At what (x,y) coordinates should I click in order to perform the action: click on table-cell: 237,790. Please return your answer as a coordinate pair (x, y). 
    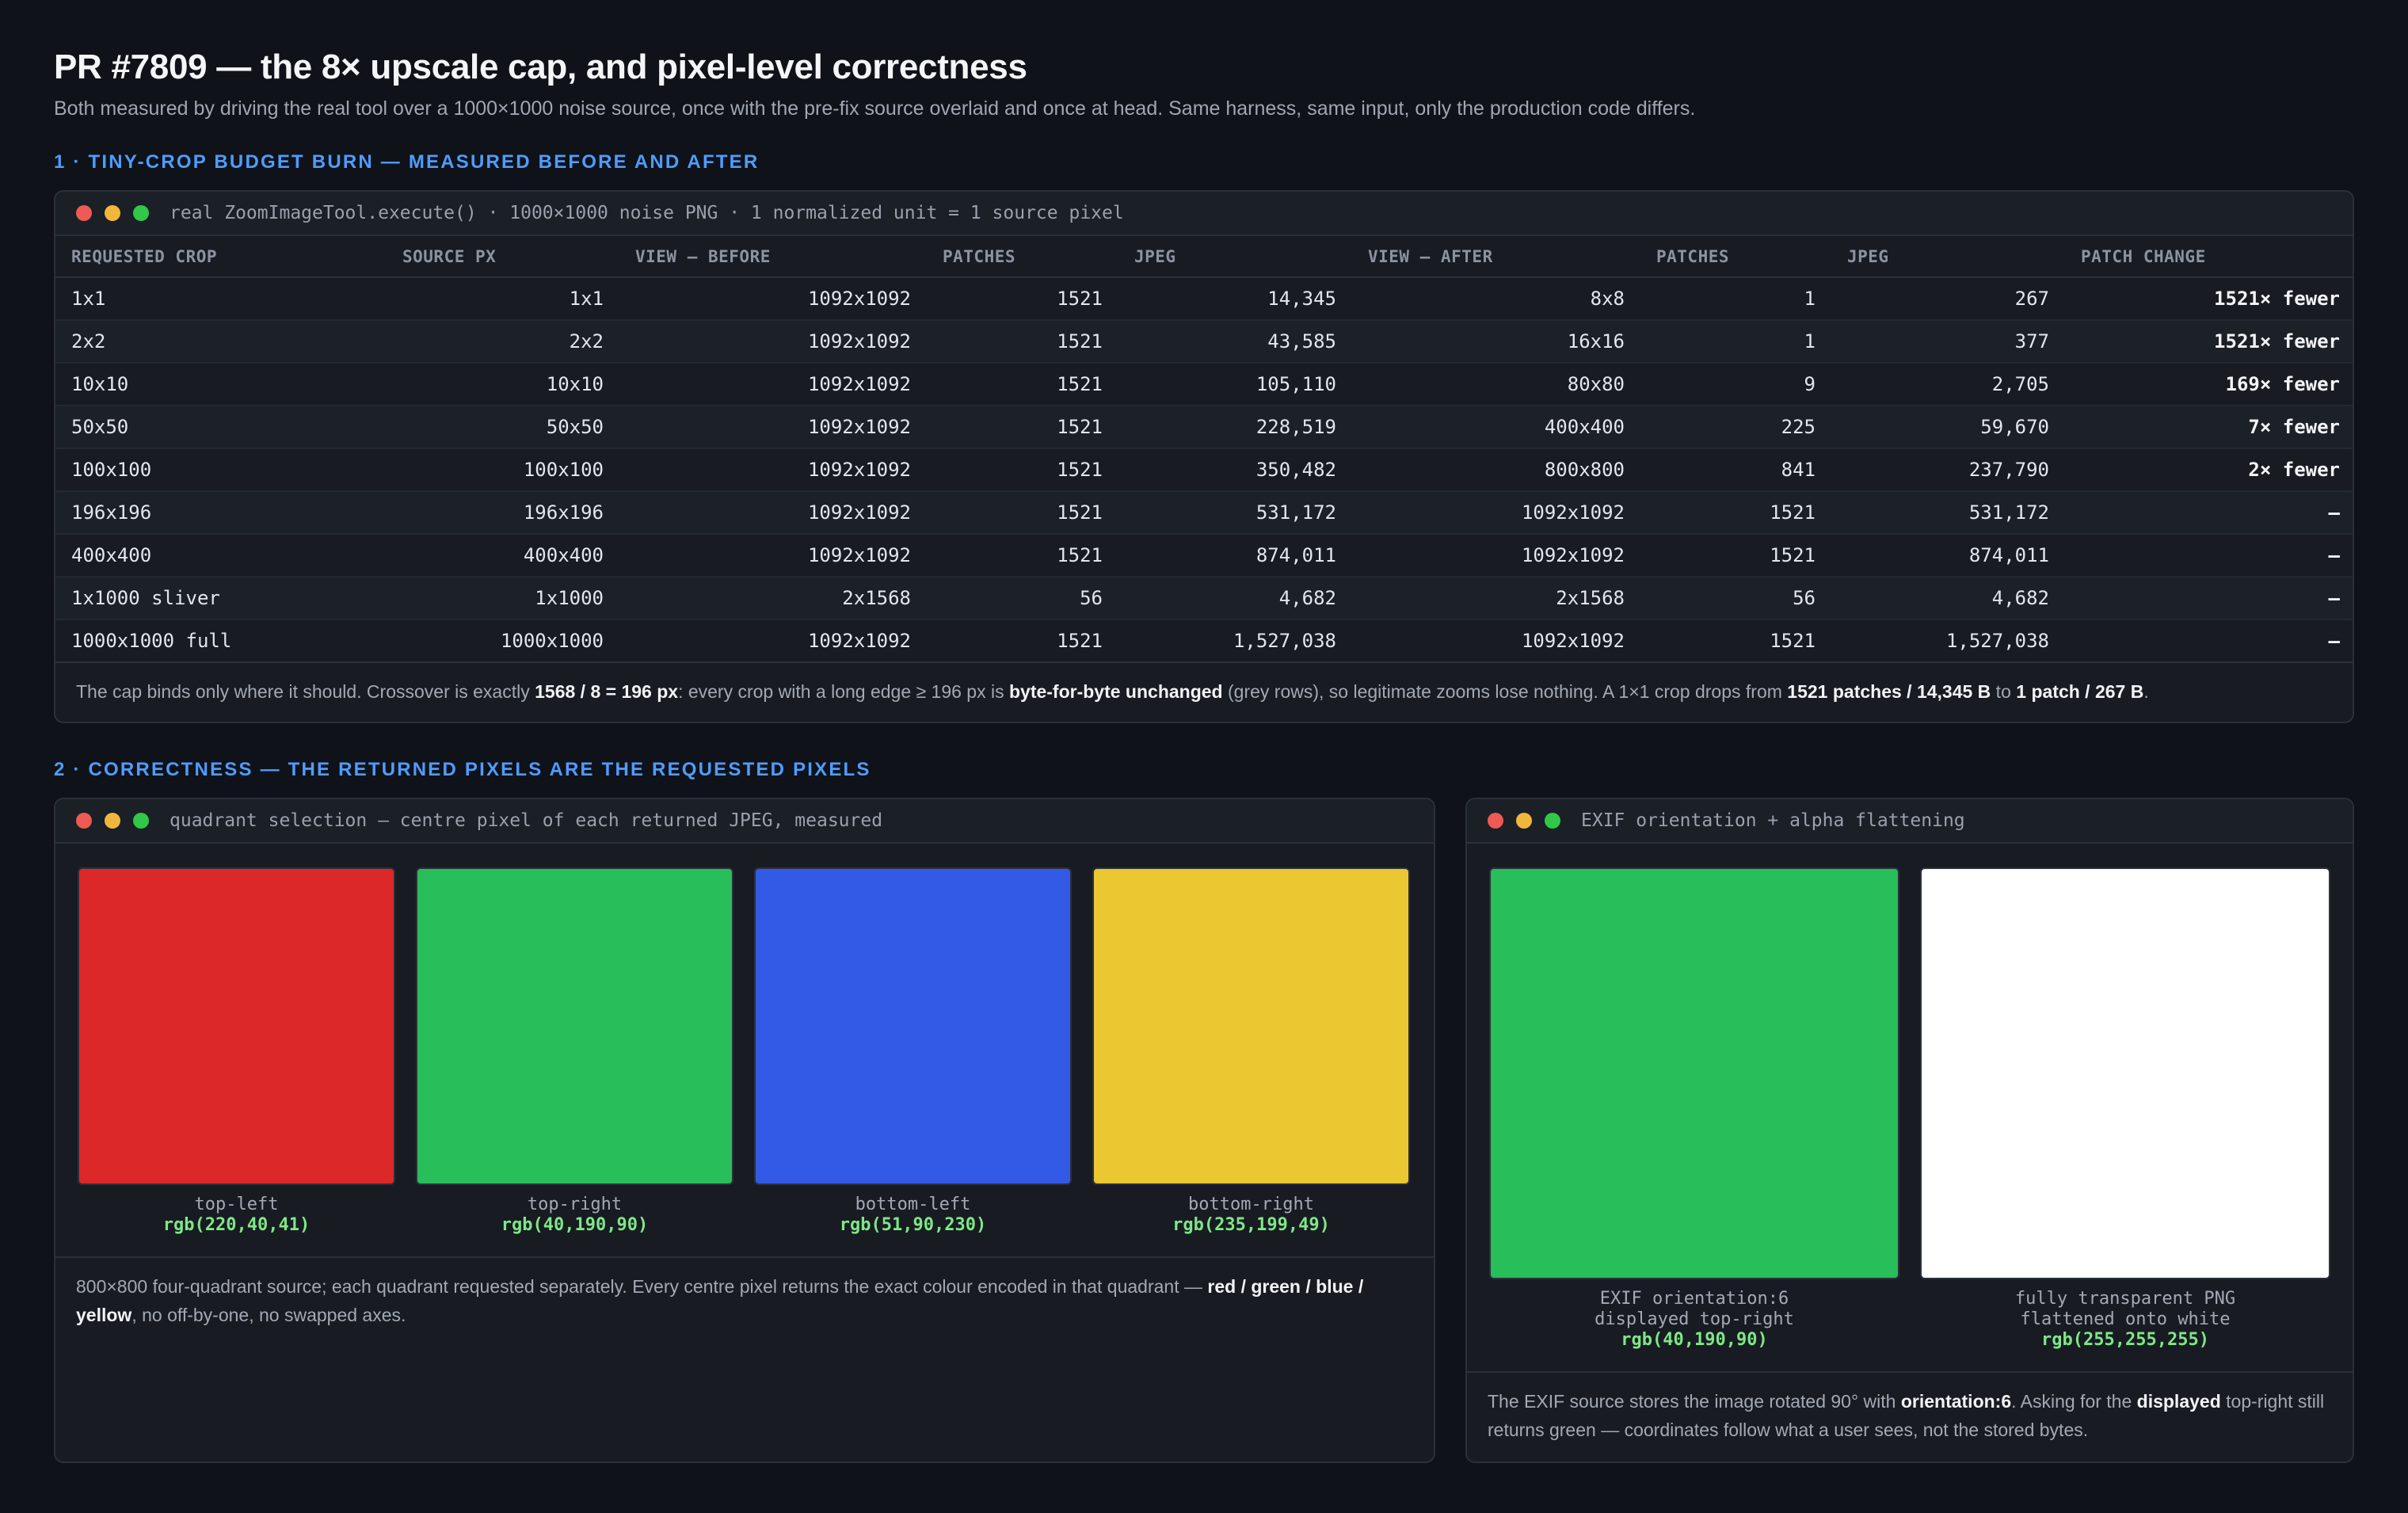
    Looking at the image, I should click on (1948, 470).